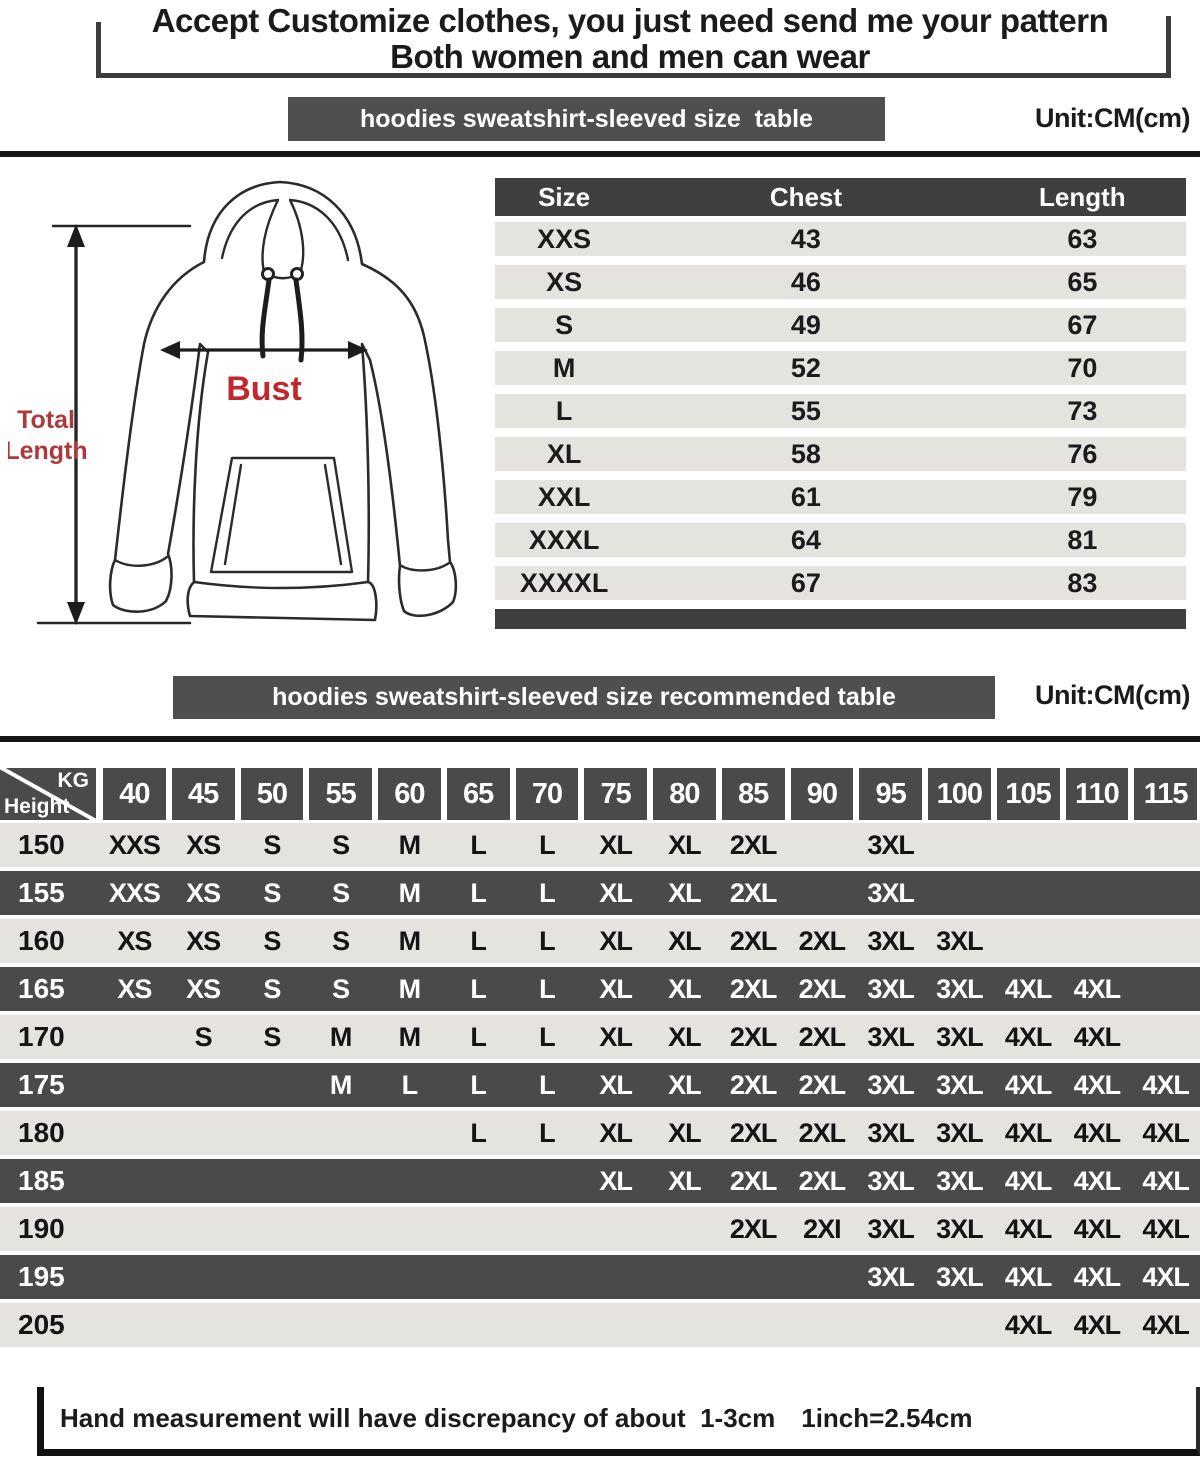 The width and height of the screenshot is (1200, 1463). I want to click on rec-table-row: 180 L L XL XL 2XL 2XL 3XL 3XL 4XL 4XL 4XL, so click(600, 1133).